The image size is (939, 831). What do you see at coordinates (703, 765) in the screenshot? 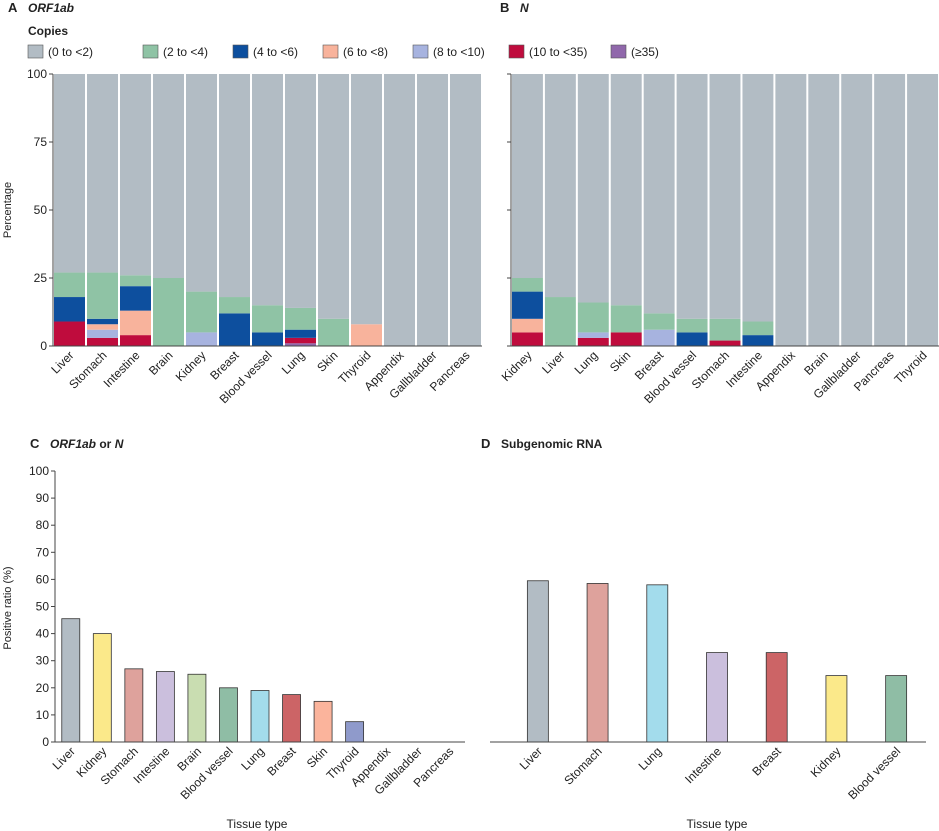
I see `x-tick-label: Intestine` at bounding box center [703, 765].